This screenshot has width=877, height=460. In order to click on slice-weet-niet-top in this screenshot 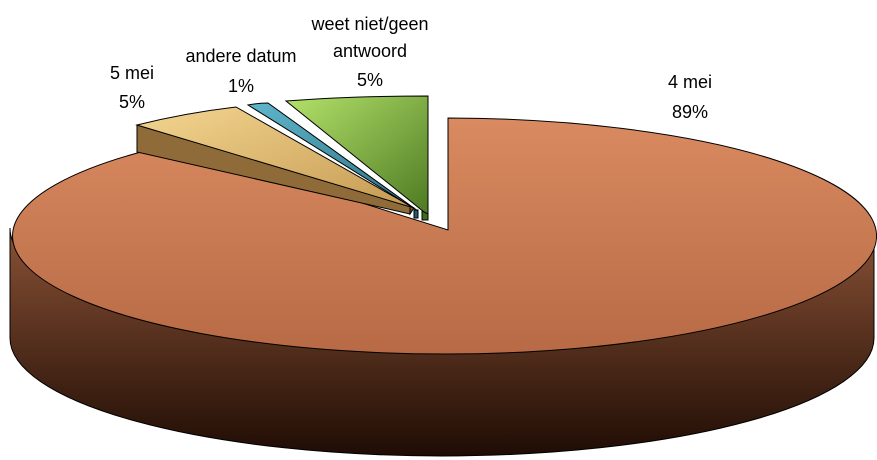, I will do `click(356, 155)`.